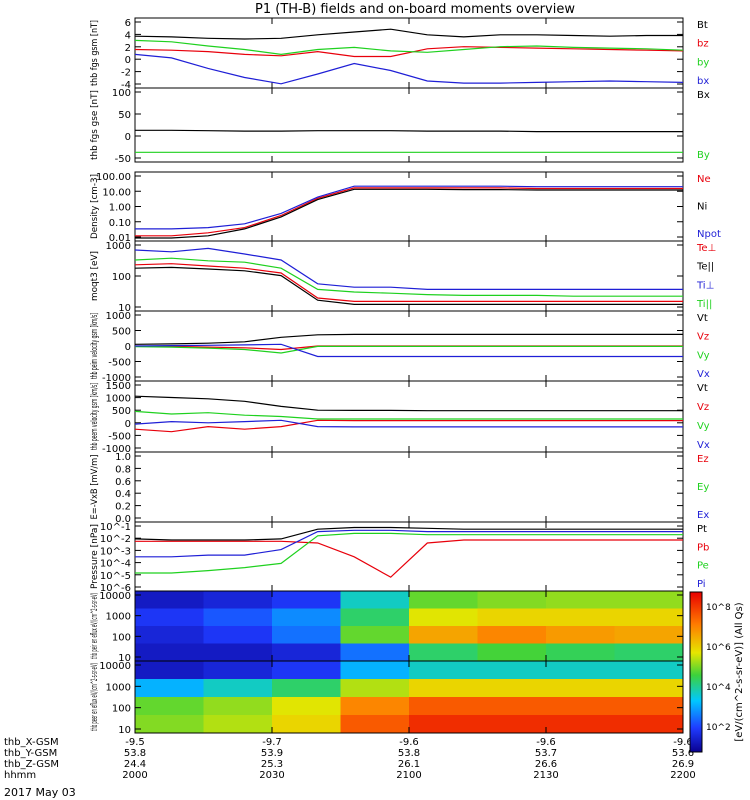 This screenshot has height=800, width=750. Describe the element at coordinates (115, 576) in the screenshot. I see `ytick-label: 10^-5` at that location.